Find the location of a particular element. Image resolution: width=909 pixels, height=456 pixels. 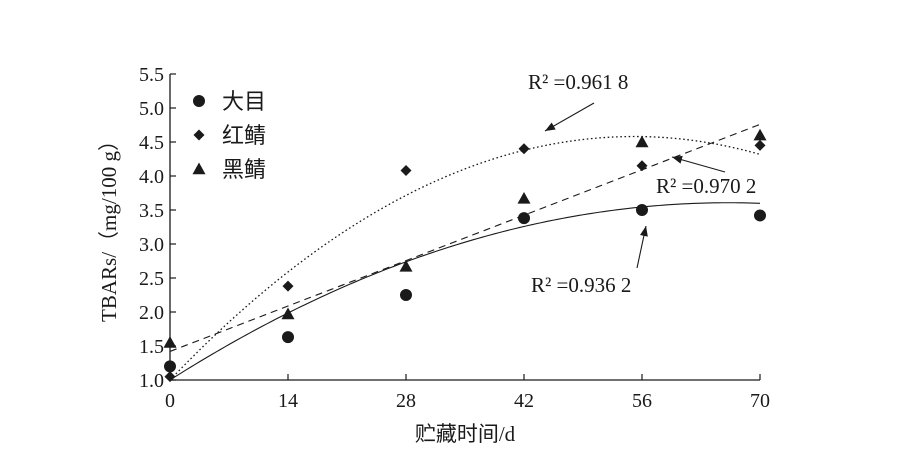

x-axis-title: 贮藏时间/d is located at coordinates (465, 434).